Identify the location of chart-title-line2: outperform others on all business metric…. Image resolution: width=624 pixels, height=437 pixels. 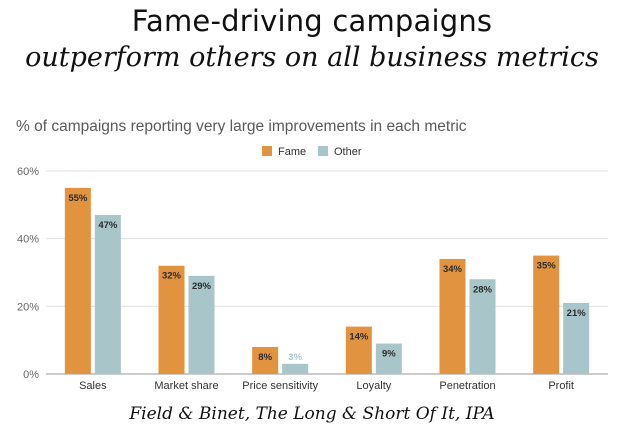
(312, 57).